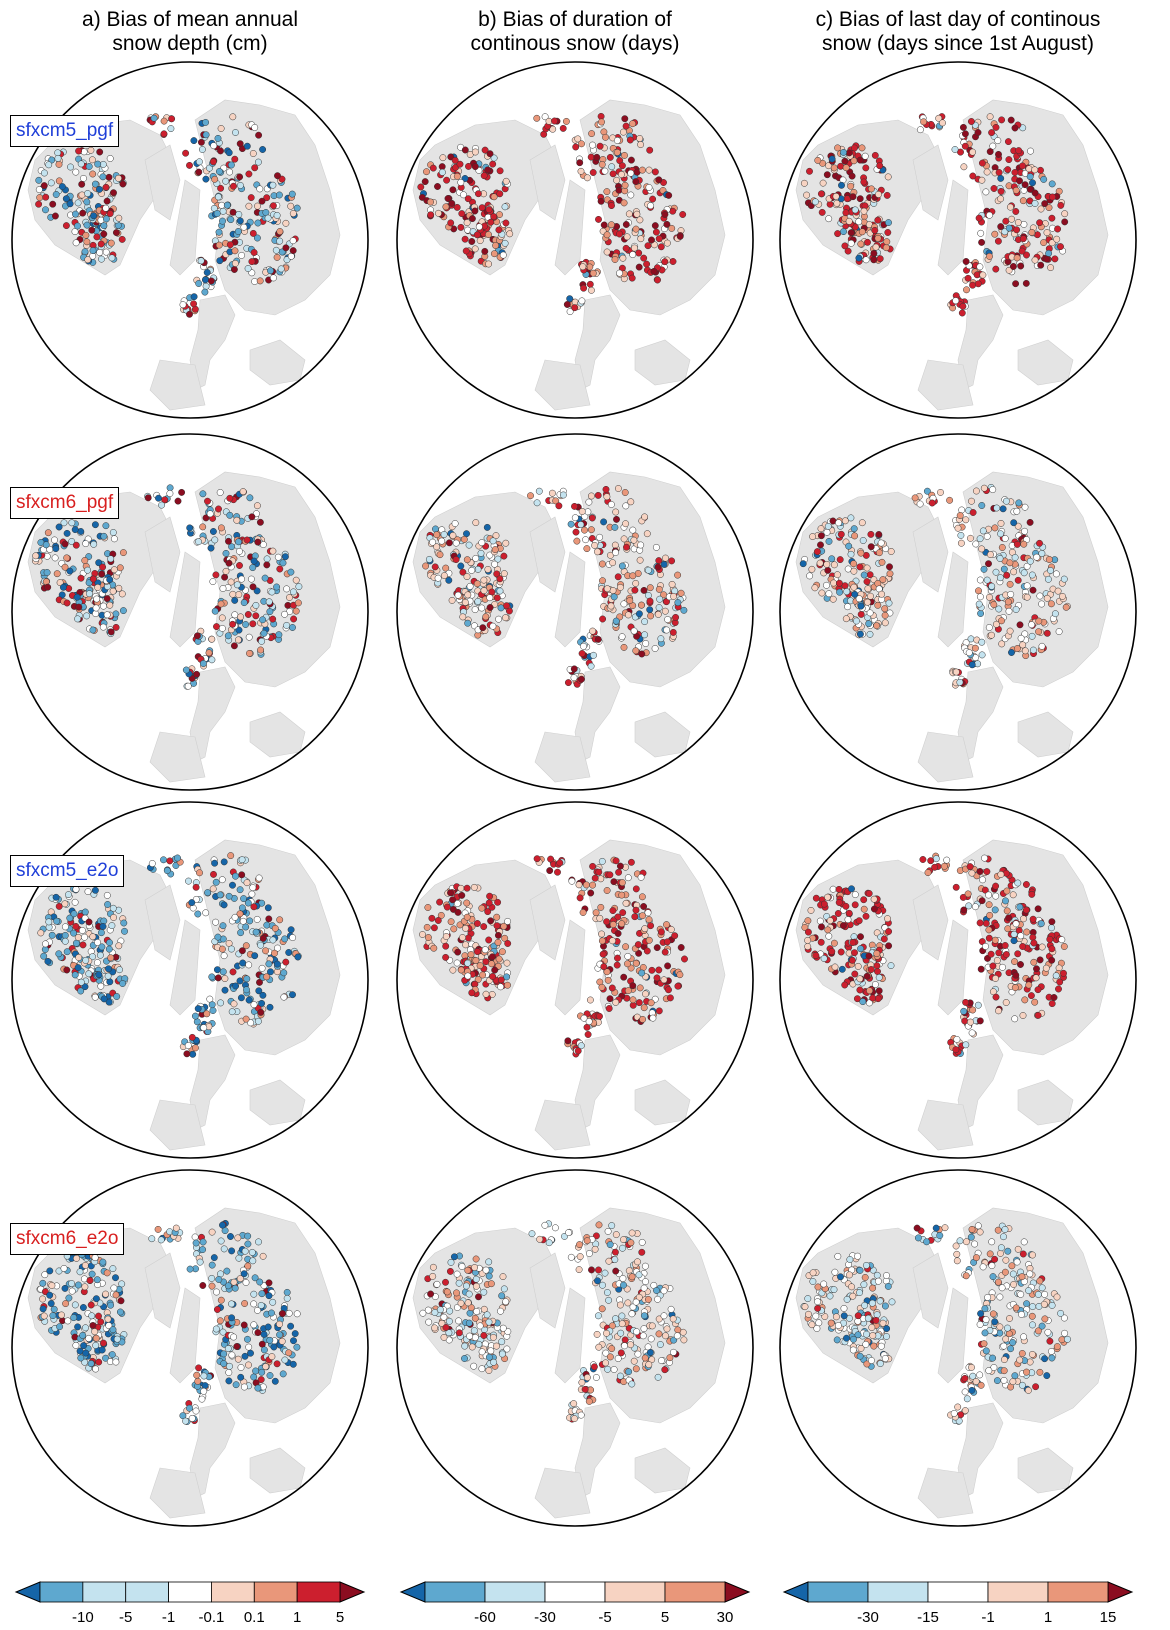  What do you see at coordinates (190, 612) in the screenshot?
I see `map-boundary` at bounding box center [190, 612].